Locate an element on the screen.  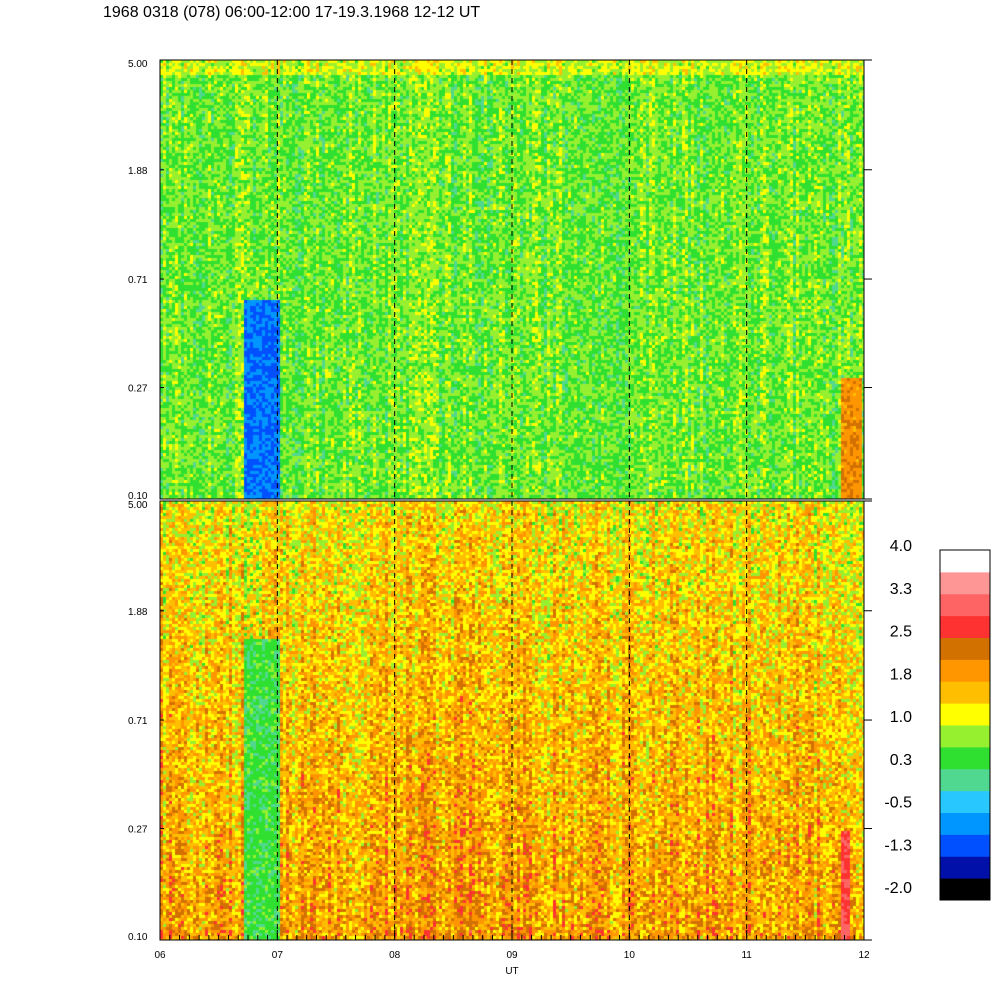
x-tick-label: 11 is located at coordinates (746, 955).